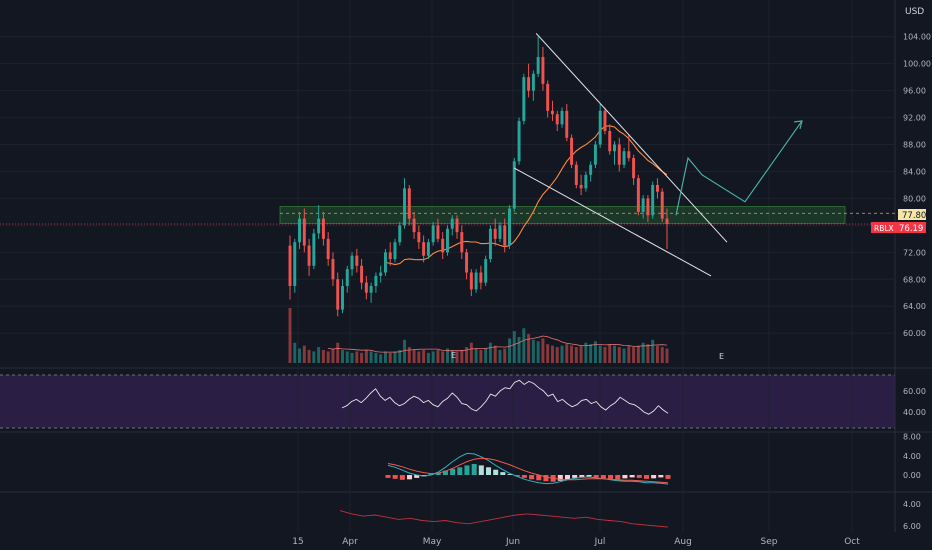 The width and height of the screenshot is (932, 550). I want to click on support-zone, so click(447, 215).